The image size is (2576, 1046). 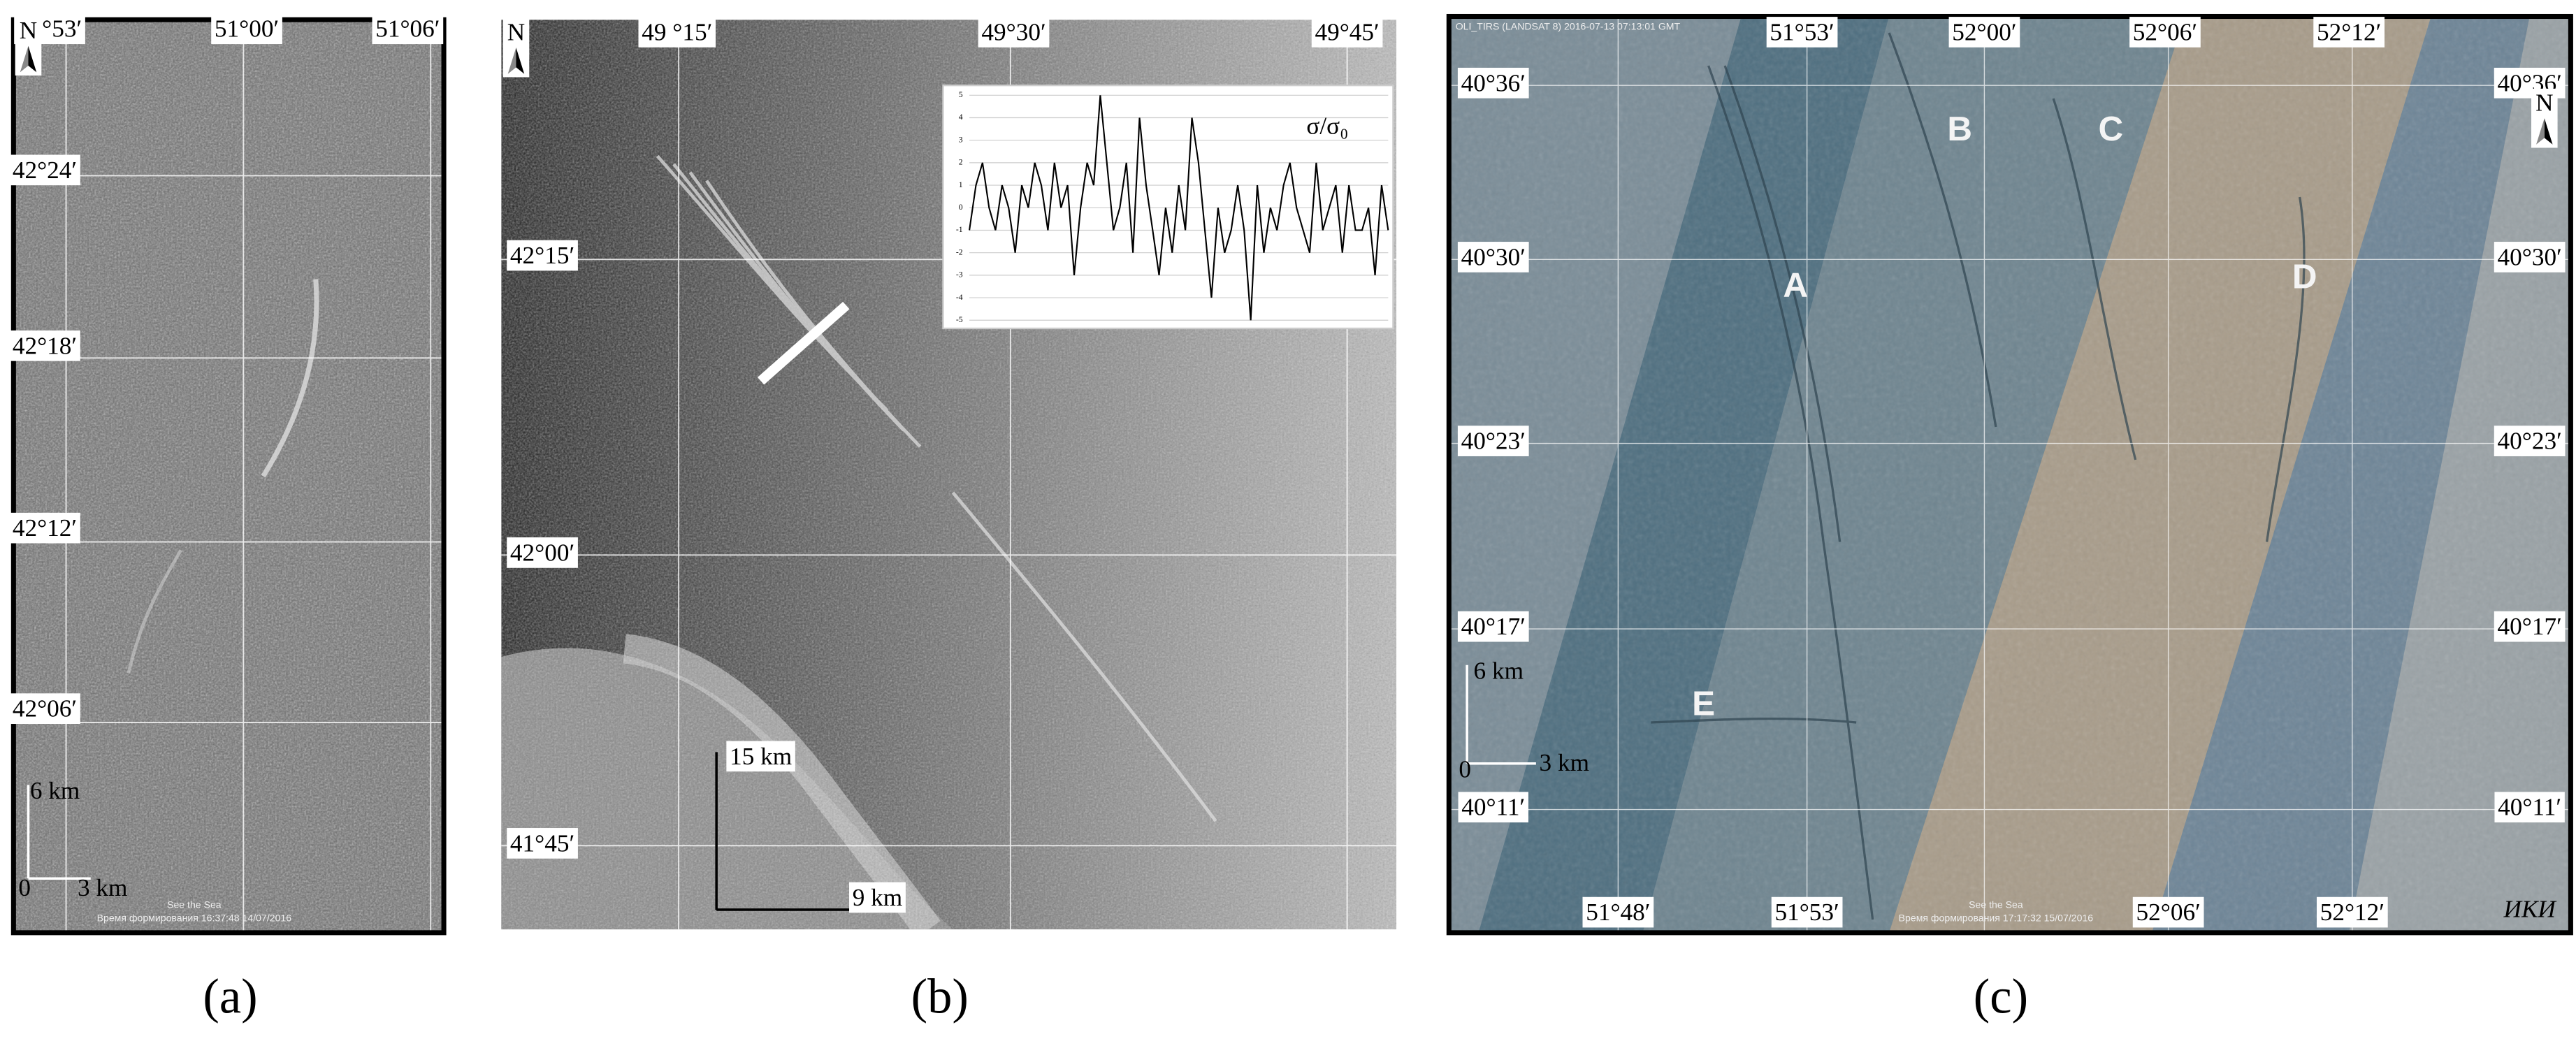 I want to click on top-coordinate-group: 49 °15′, so click(x=677, y=32).